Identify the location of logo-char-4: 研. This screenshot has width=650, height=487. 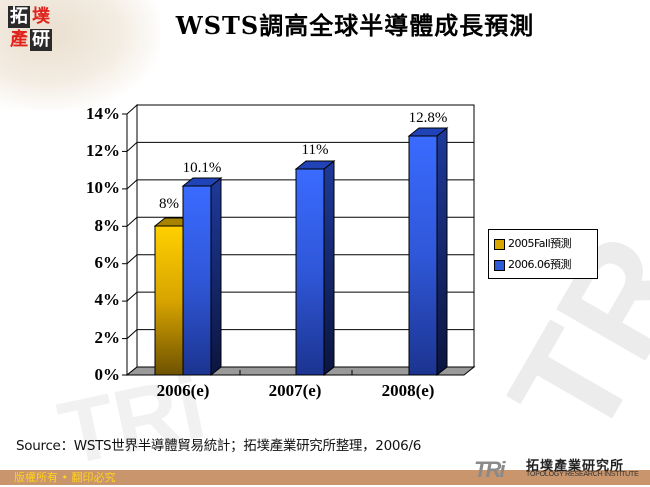
(41, 40).